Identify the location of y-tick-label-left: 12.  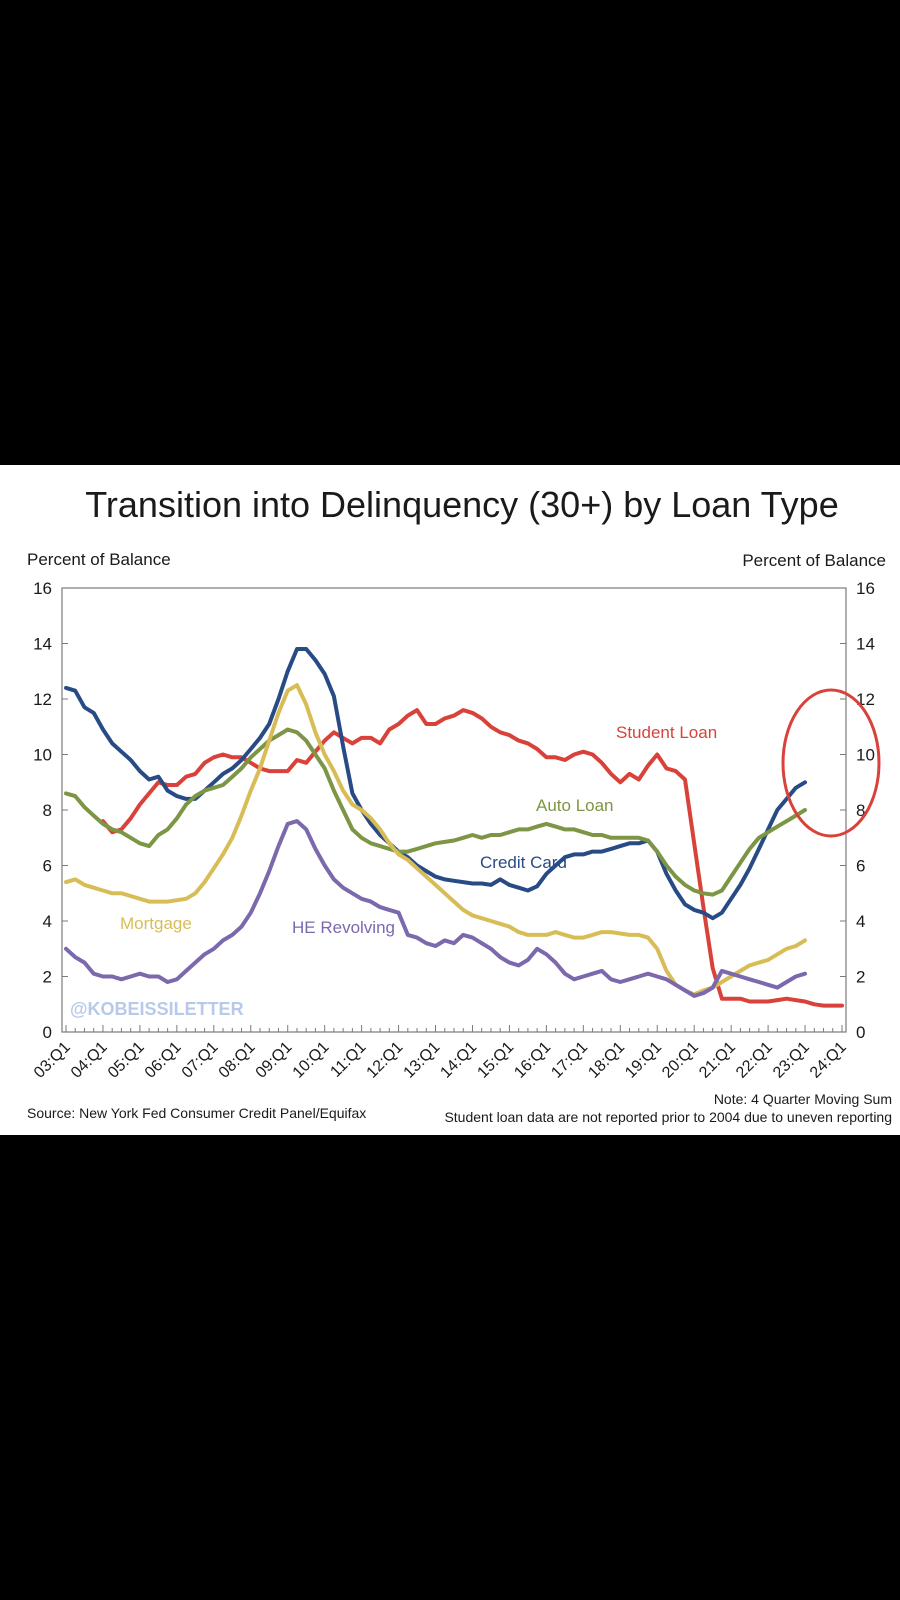
(42, 699).